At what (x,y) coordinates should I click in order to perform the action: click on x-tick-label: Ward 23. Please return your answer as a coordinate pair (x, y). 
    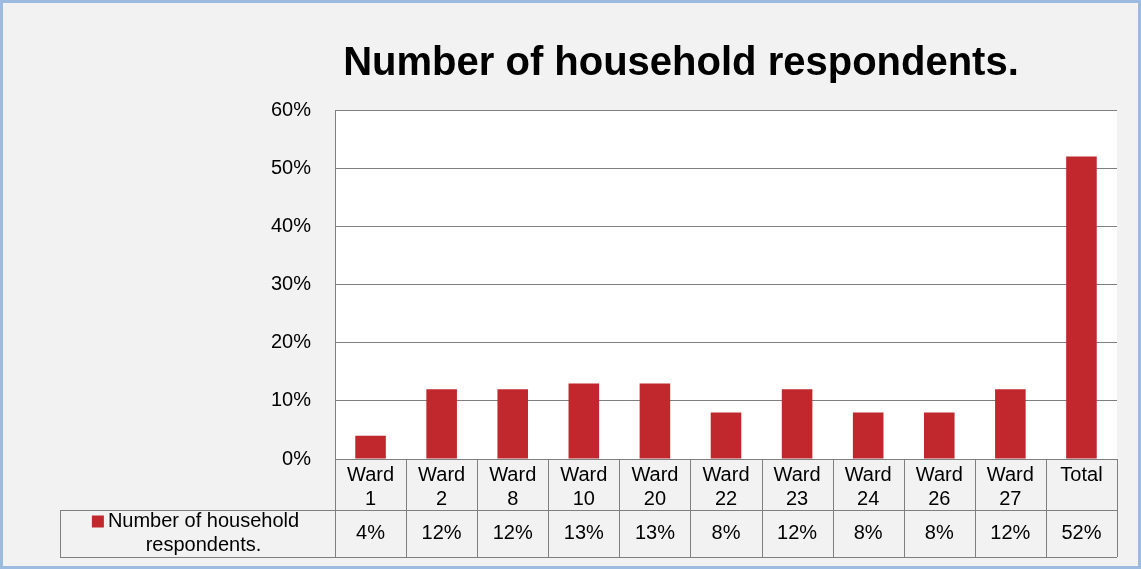
    Looking at the image, I should click on (797, 485).